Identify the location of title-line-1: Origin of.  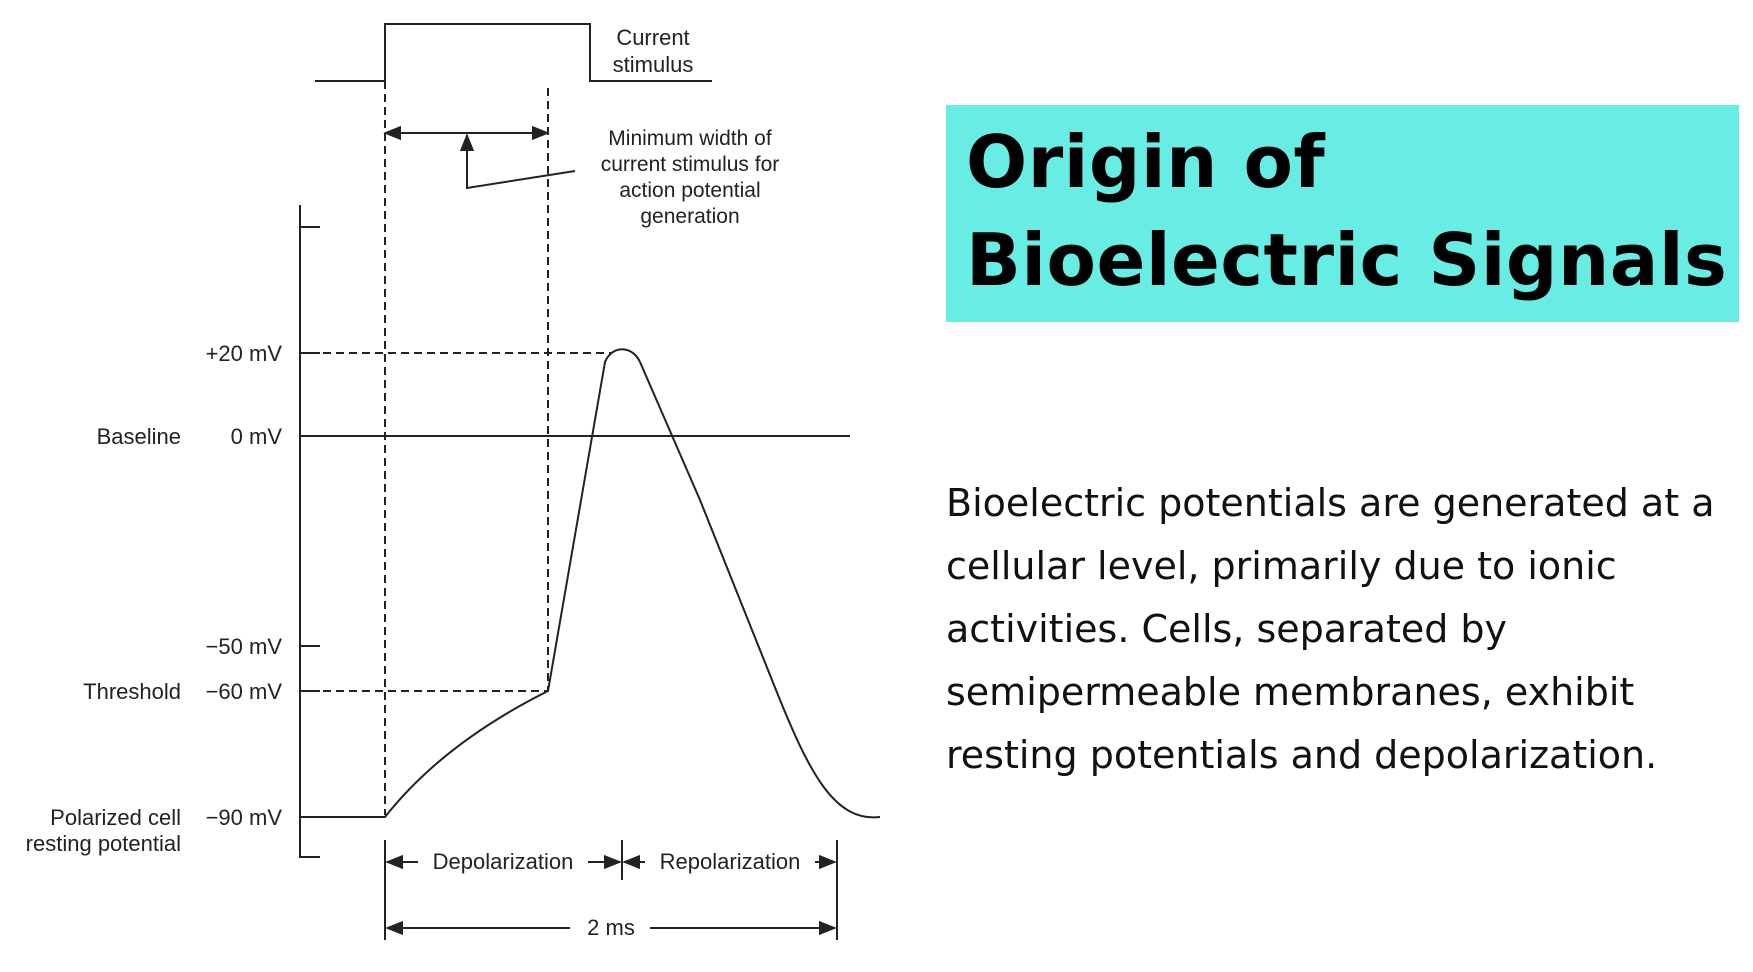
(1146, 162).